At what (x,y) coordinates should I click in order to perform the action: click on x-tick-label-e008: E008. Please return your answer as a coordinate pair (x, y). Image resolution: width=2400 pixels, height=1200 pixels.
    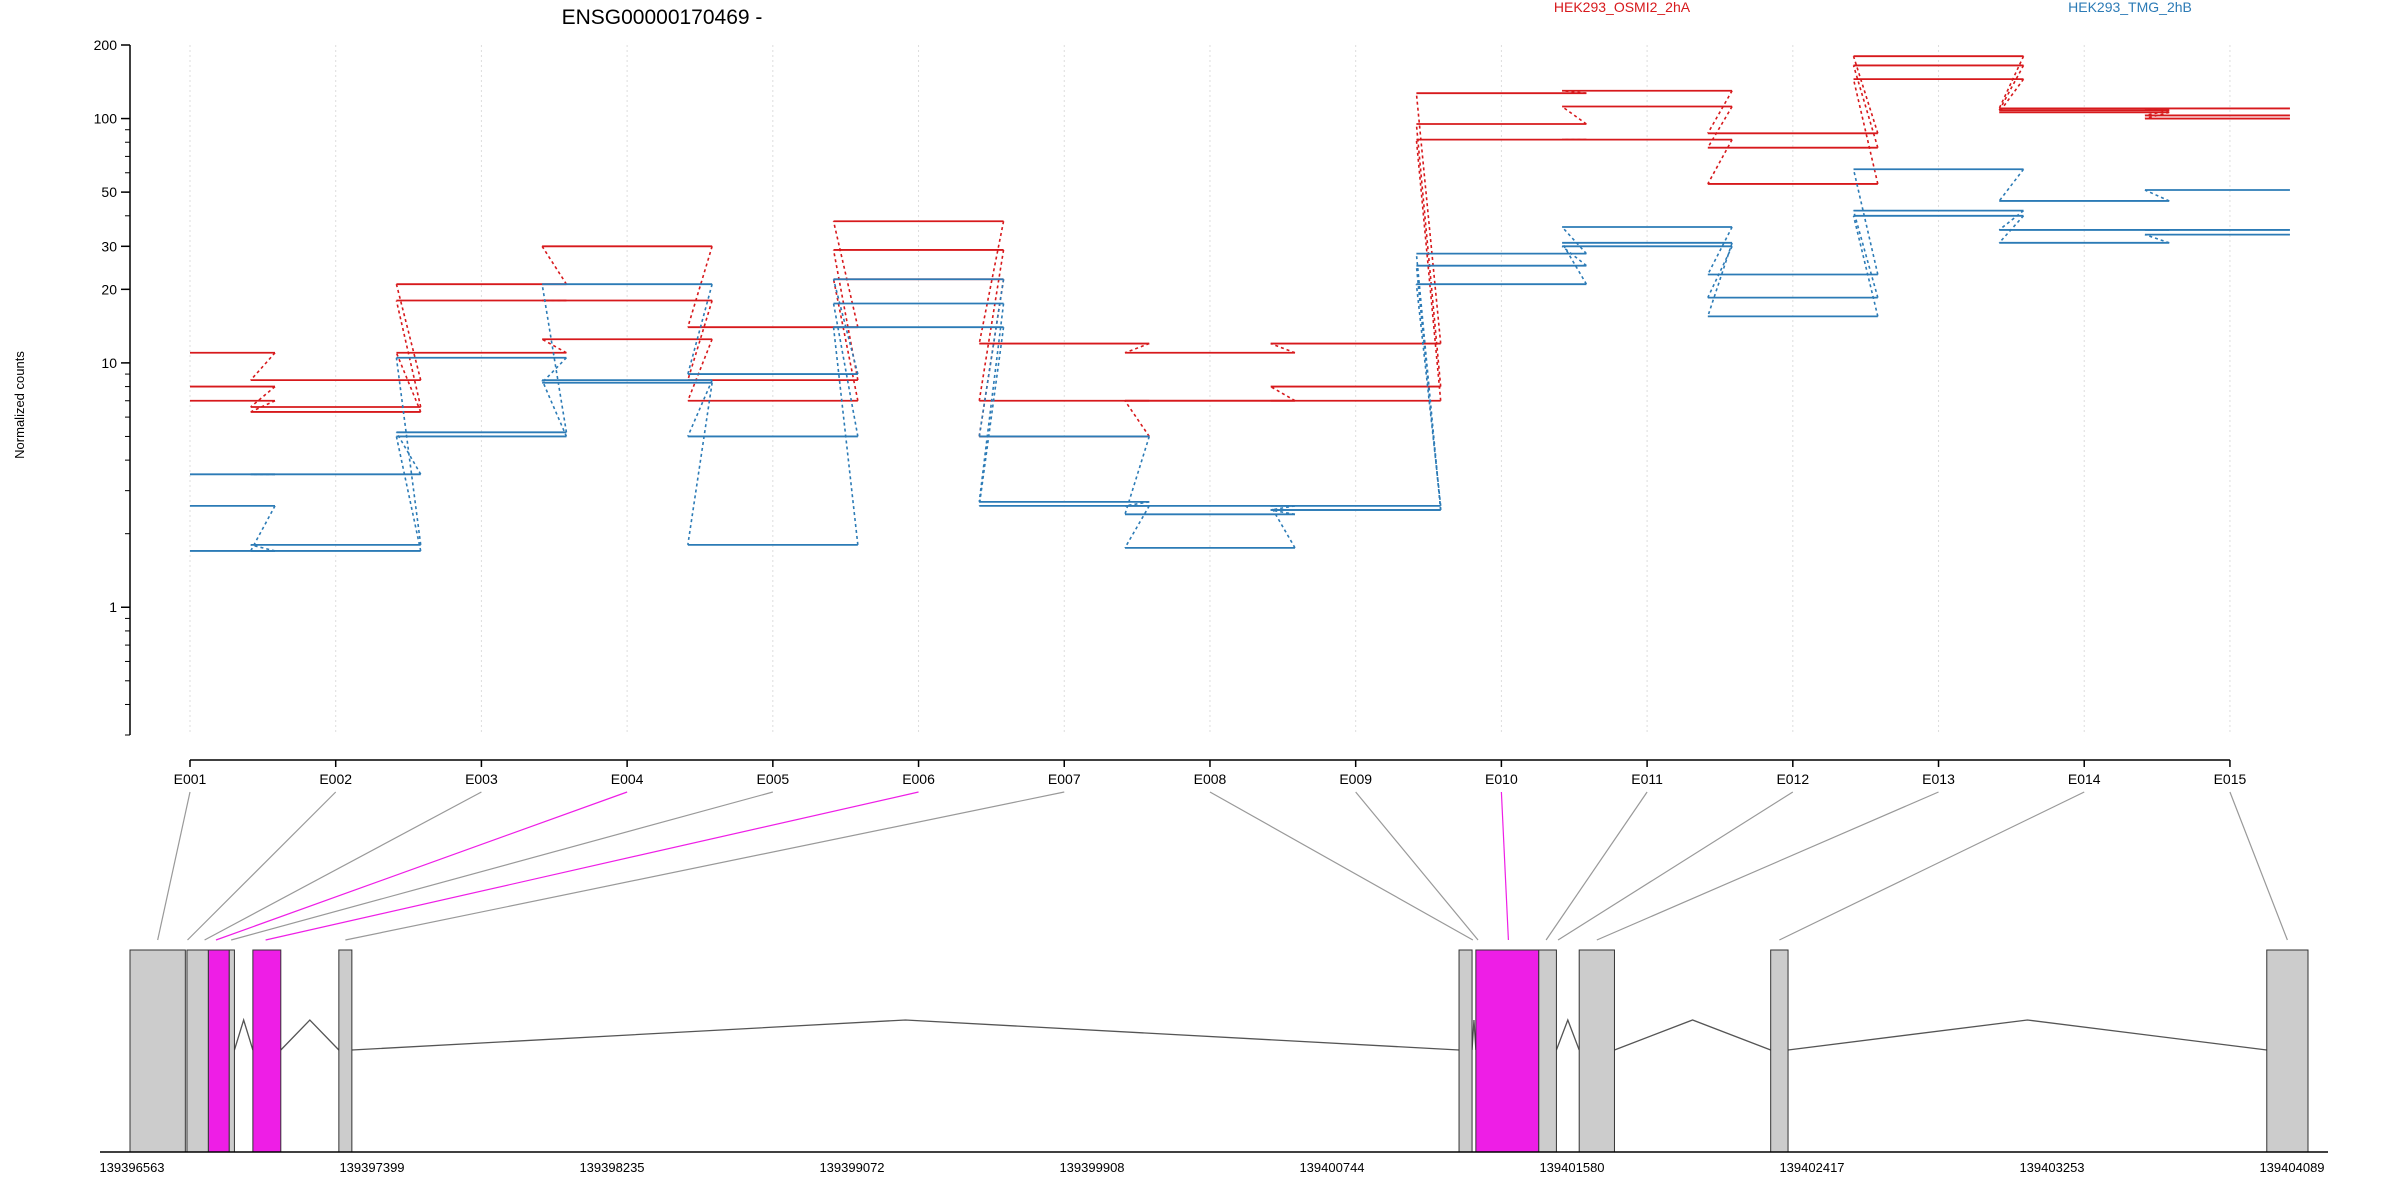
    Looking at the image, I should click on (1210, 779).